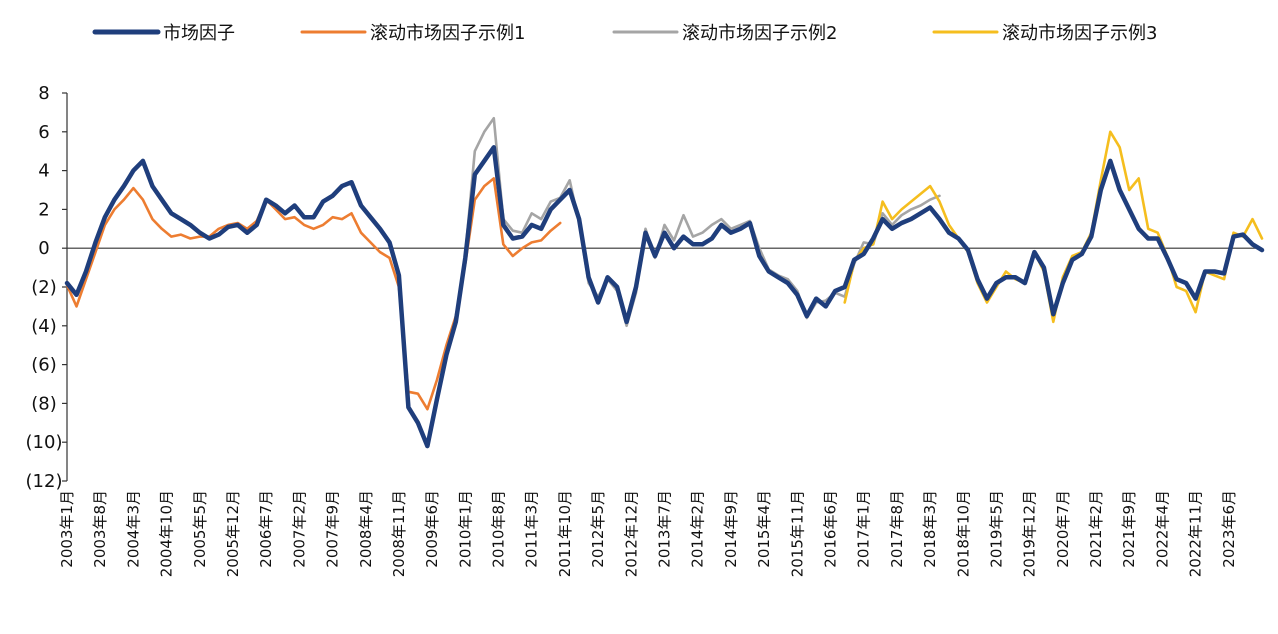 The height and width of the screenshot is (634, 1278). What do you see at coordinates (897, 529) in the screenshot?
I see `x-tick-label: 2017年8月` at bounding box center [897, 529].